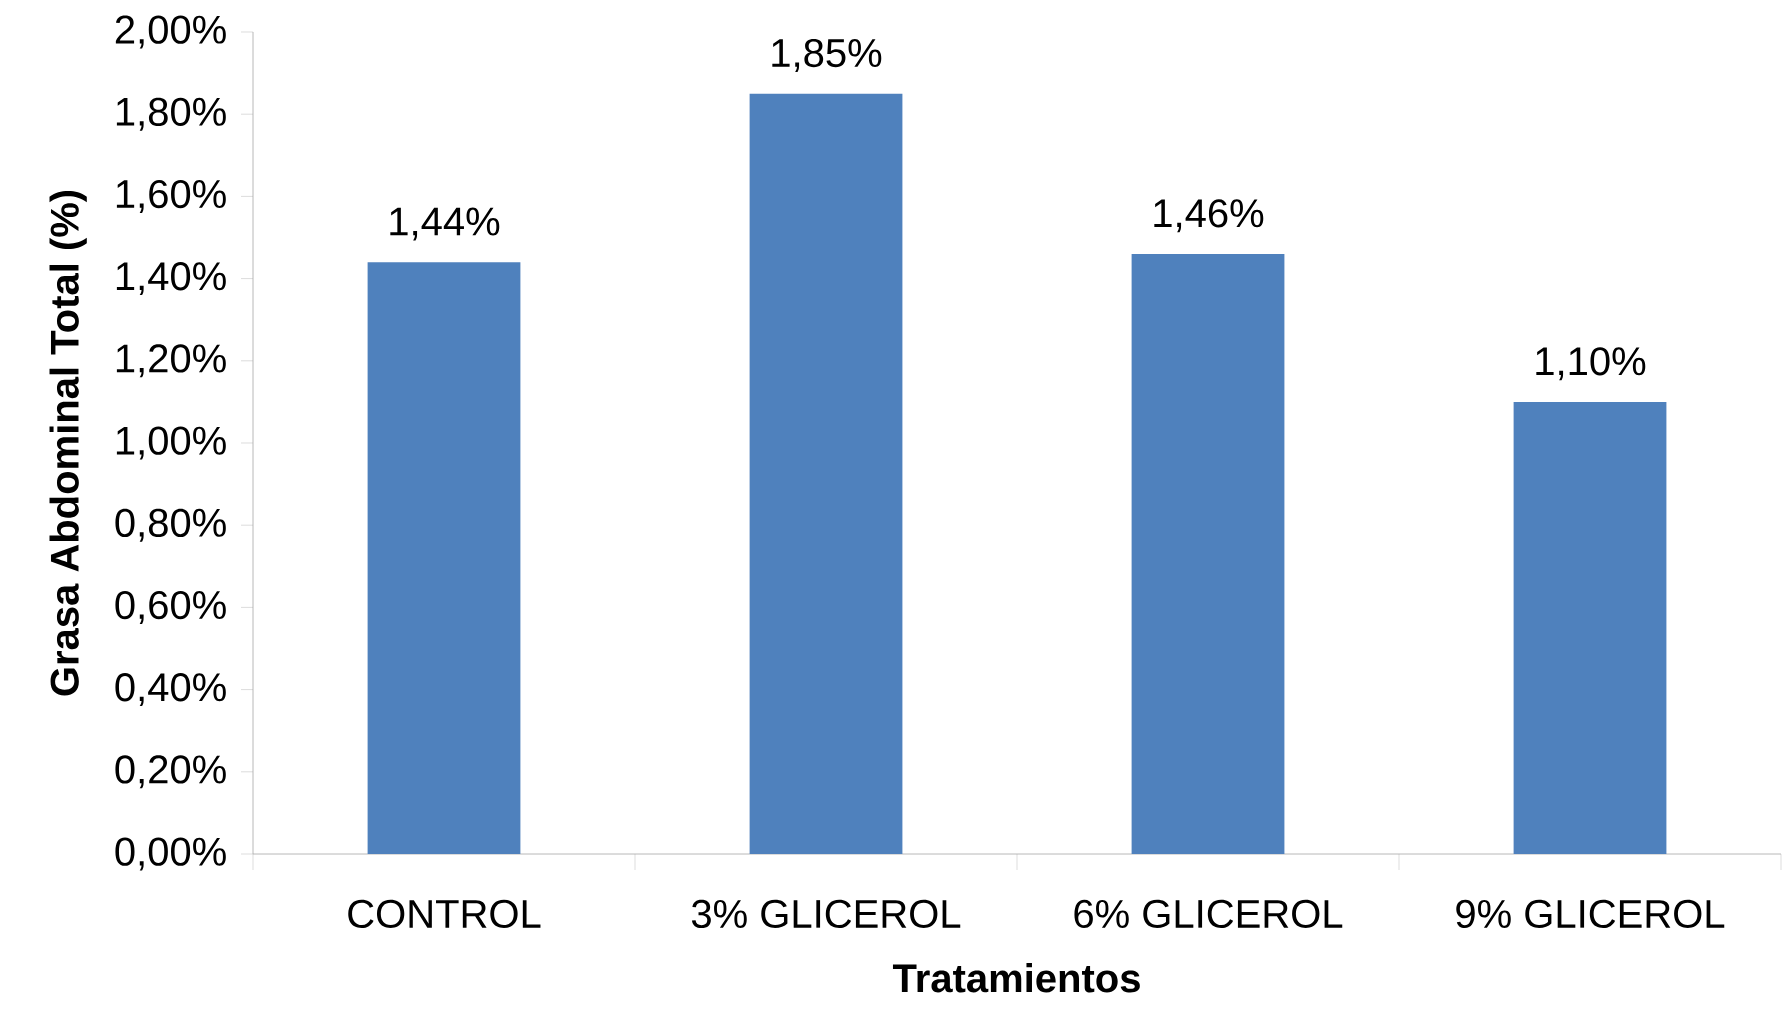 The image size is (1791, 1018). What do you see at coordinates (170, 690) in the screenshot?
I see `y-tick-label: 0,40%` at bounding box center [170, 690].